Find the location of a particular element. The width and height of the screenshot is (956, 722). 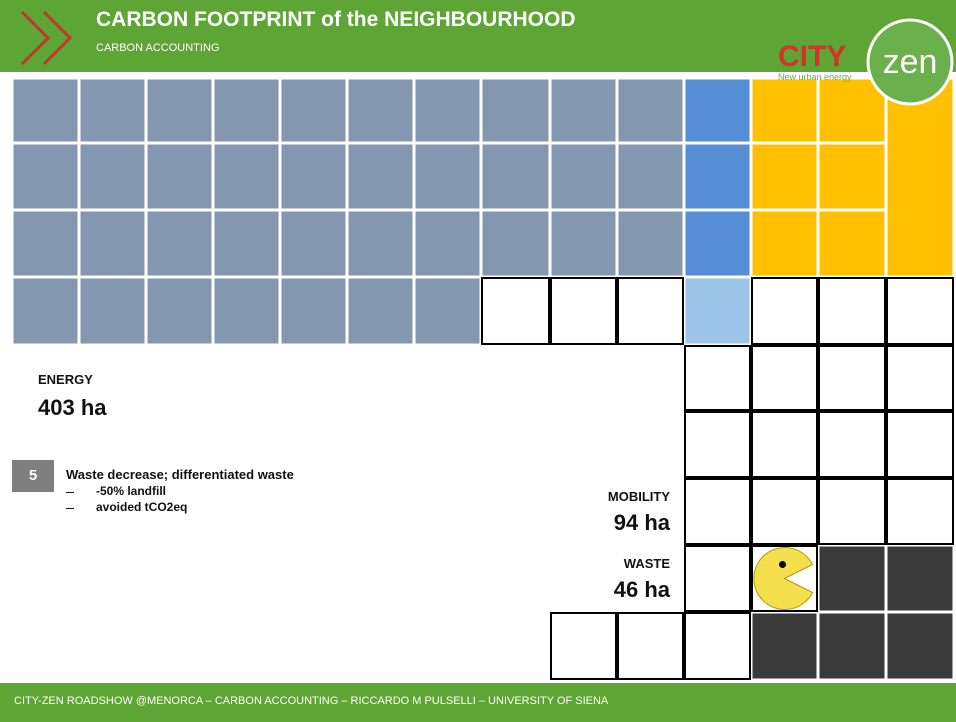

action-title: Waste decrease; differentiated waste is located at coordinates (180, 474).